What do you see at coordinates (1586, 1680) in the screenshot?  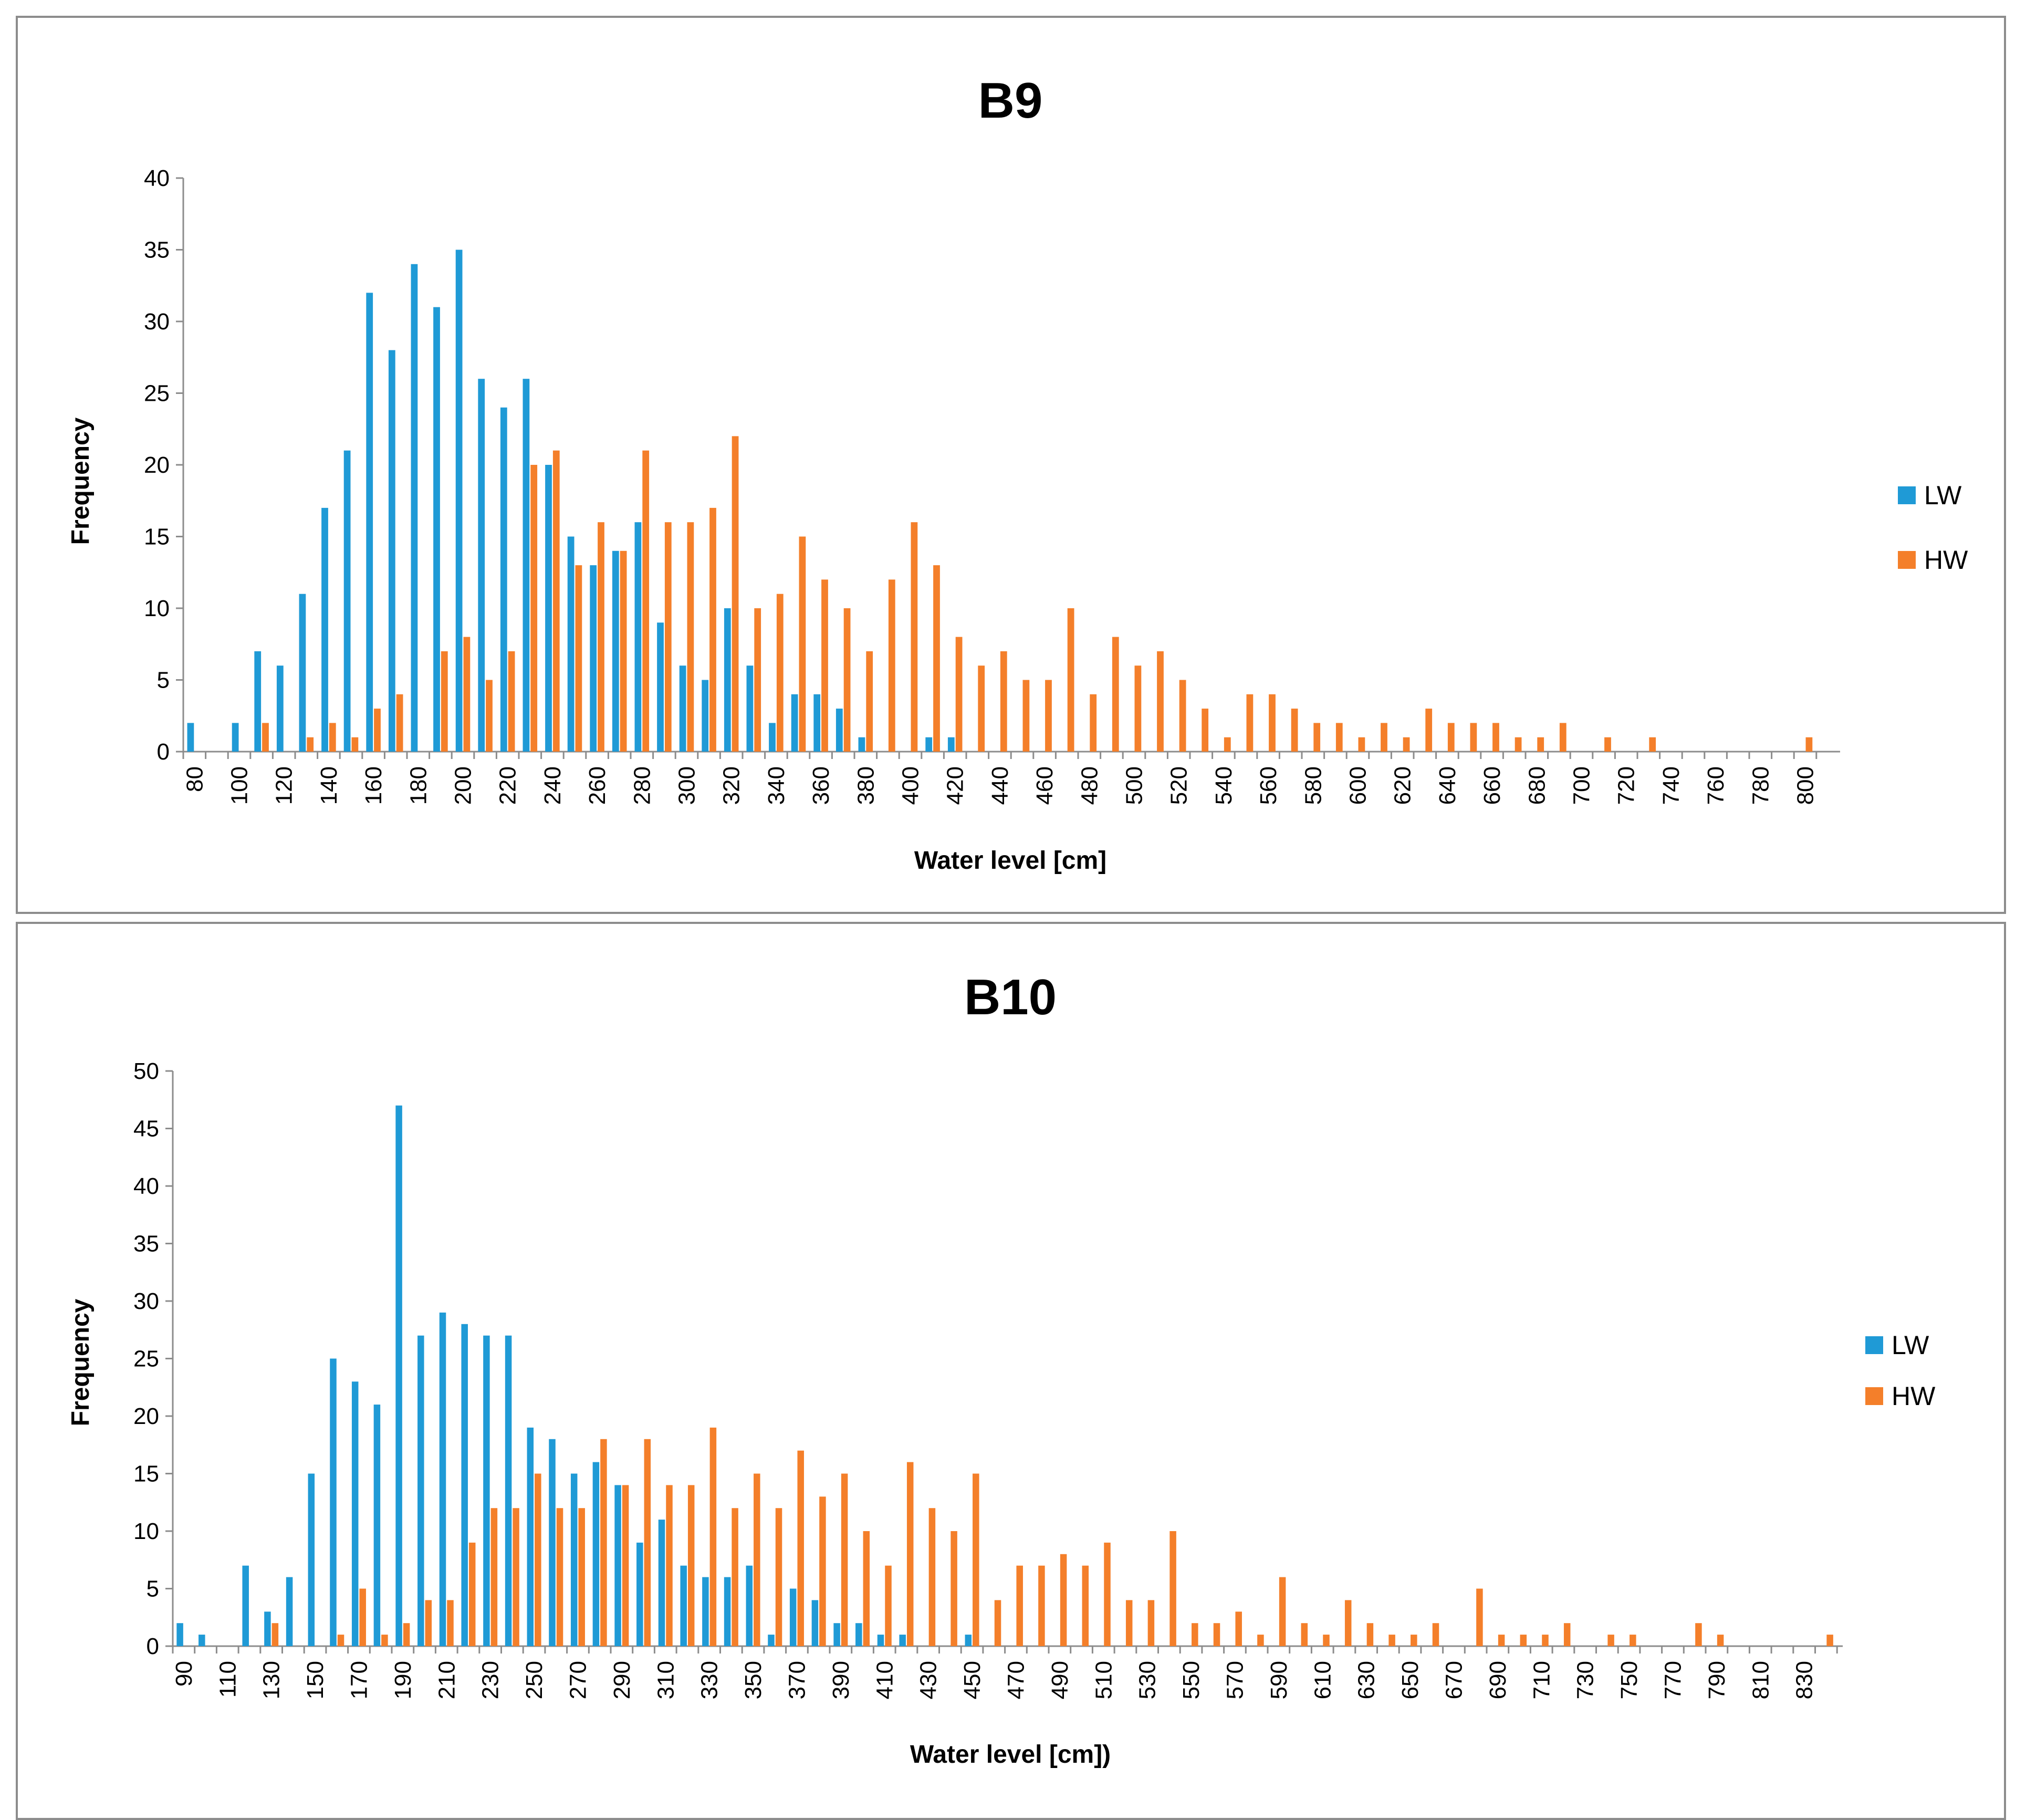 I see `x-tick-label: 730` at bounding box center [1586, 1680].